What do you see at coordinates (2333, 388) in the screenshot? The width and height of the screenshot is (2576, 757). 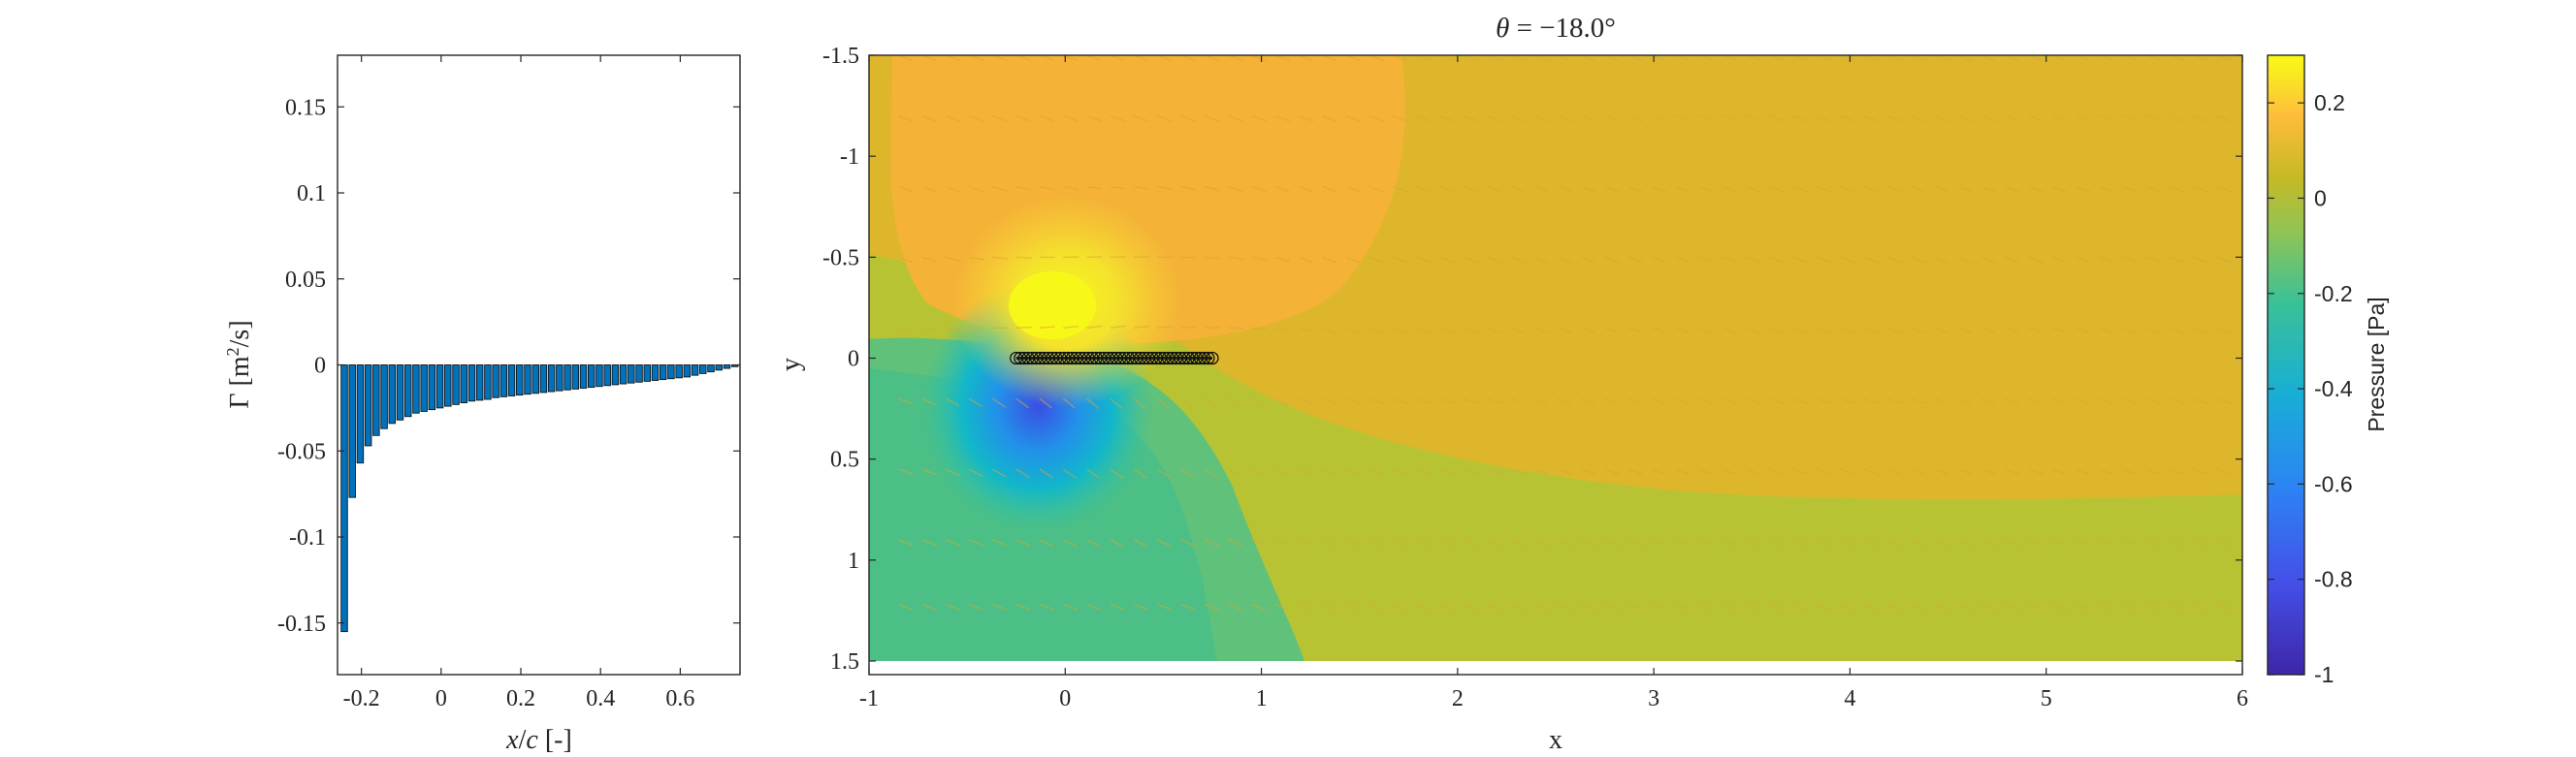 I see `colorbar-tick-label: -0.4` at bounding box center [2333, 388].